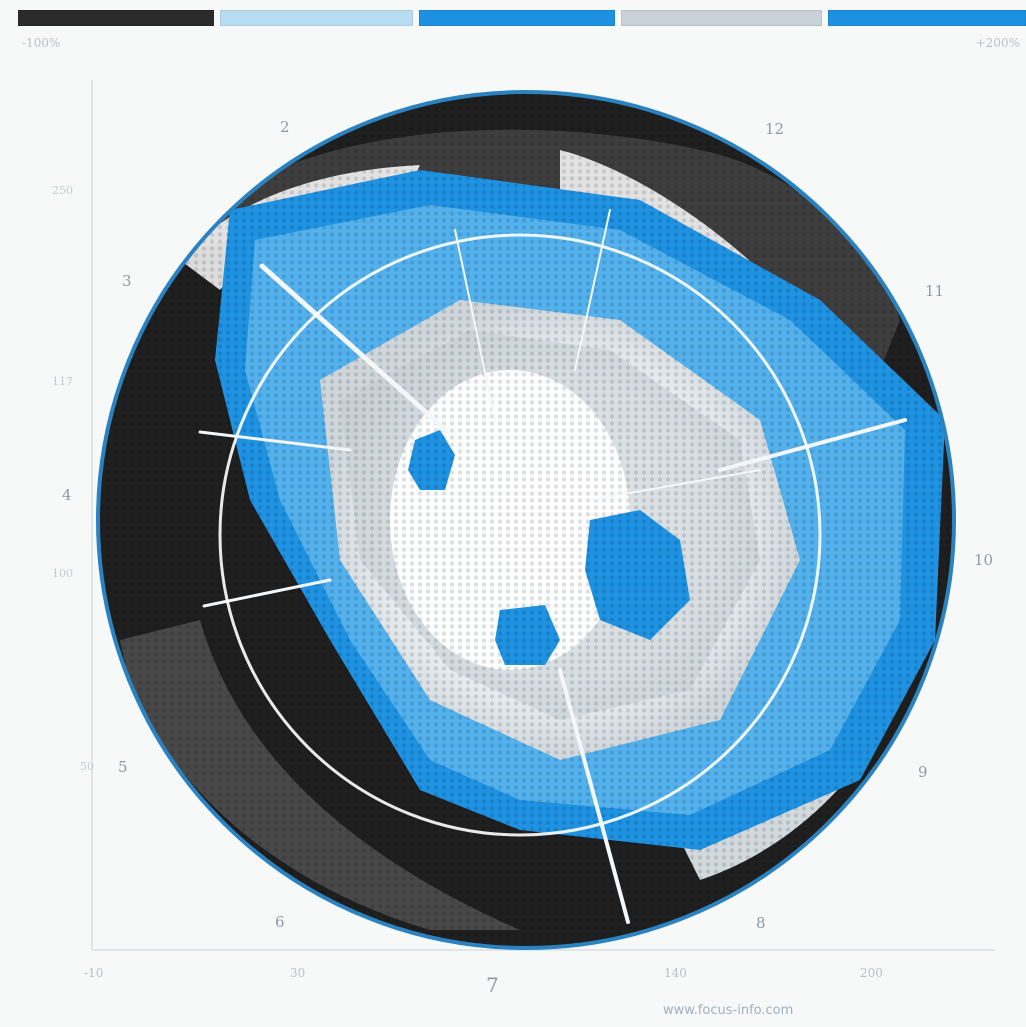 This screenshot has width=1026, height=1027. What do you see at coordinates (62, 573) in the screenshot?
I see `side-tick-3: 100` at bounding box center [62, 573].